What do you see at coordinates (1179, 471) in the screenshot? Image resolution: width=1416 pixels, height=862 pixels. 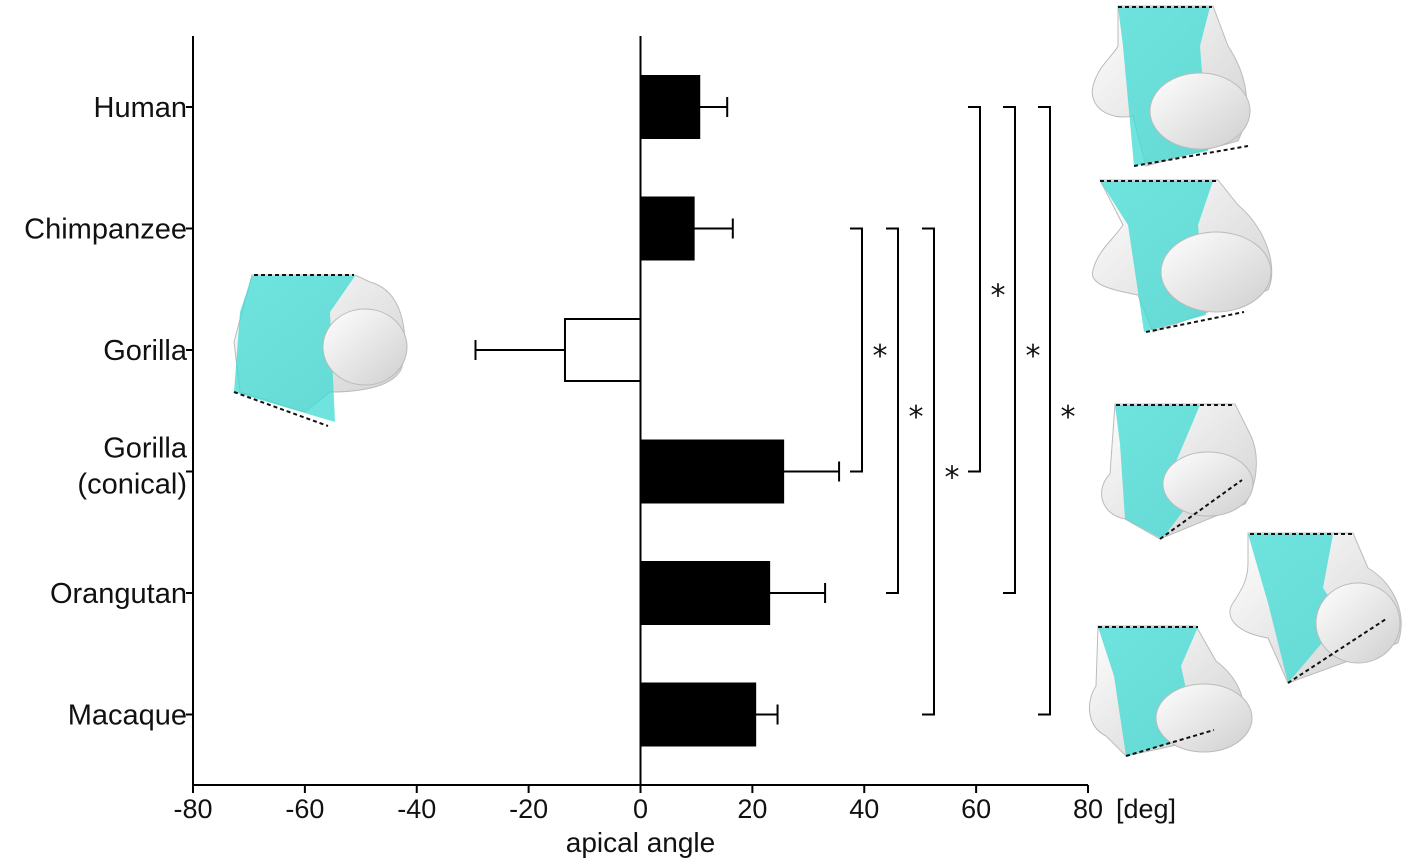 I see `talus-illustration-gorilla-conical` at bounding box center [1179, 471].